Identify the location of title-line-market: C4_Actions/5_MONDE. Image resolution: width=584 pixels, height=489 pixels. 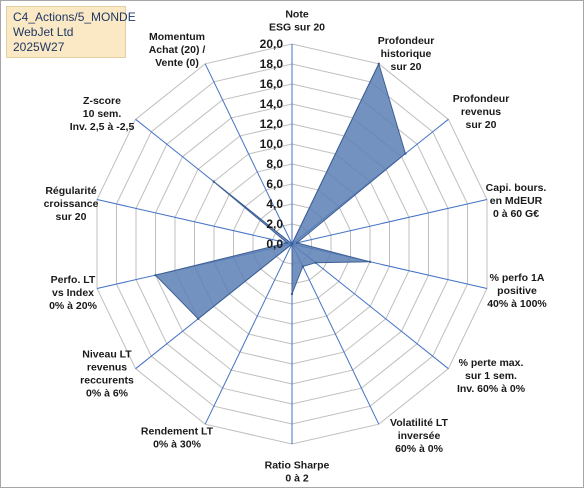
(74, 17).